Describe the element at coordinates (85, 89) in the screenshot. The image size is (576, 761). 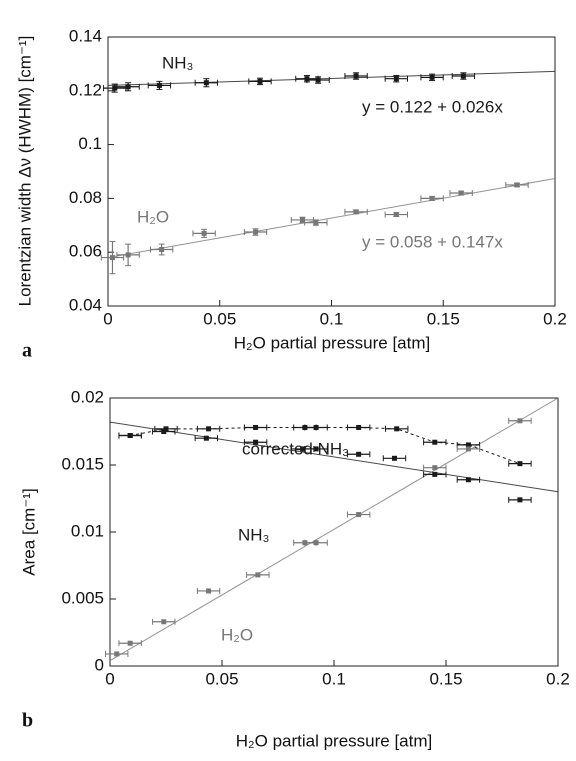
I see `y-tick-label: 0.12` at that location.